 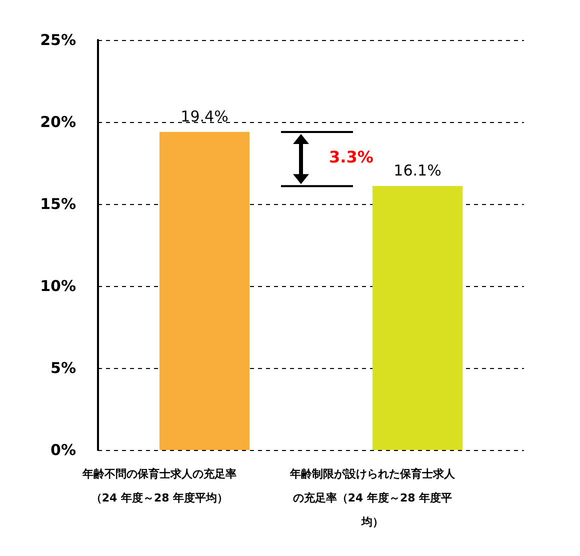 What do you see at coordinates (58, 122) in the screenshot?
I see `y-tick-label: 20%` at bounding box center [58, 122].